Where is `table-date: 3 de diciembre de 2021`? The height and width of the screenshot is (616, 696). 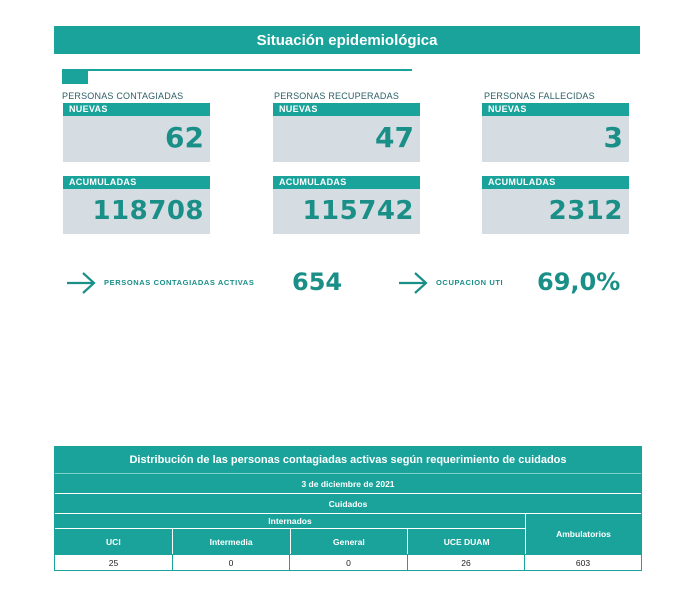
table-date: 3 de diciembre de 2021 is located at coordinates (348, 483).